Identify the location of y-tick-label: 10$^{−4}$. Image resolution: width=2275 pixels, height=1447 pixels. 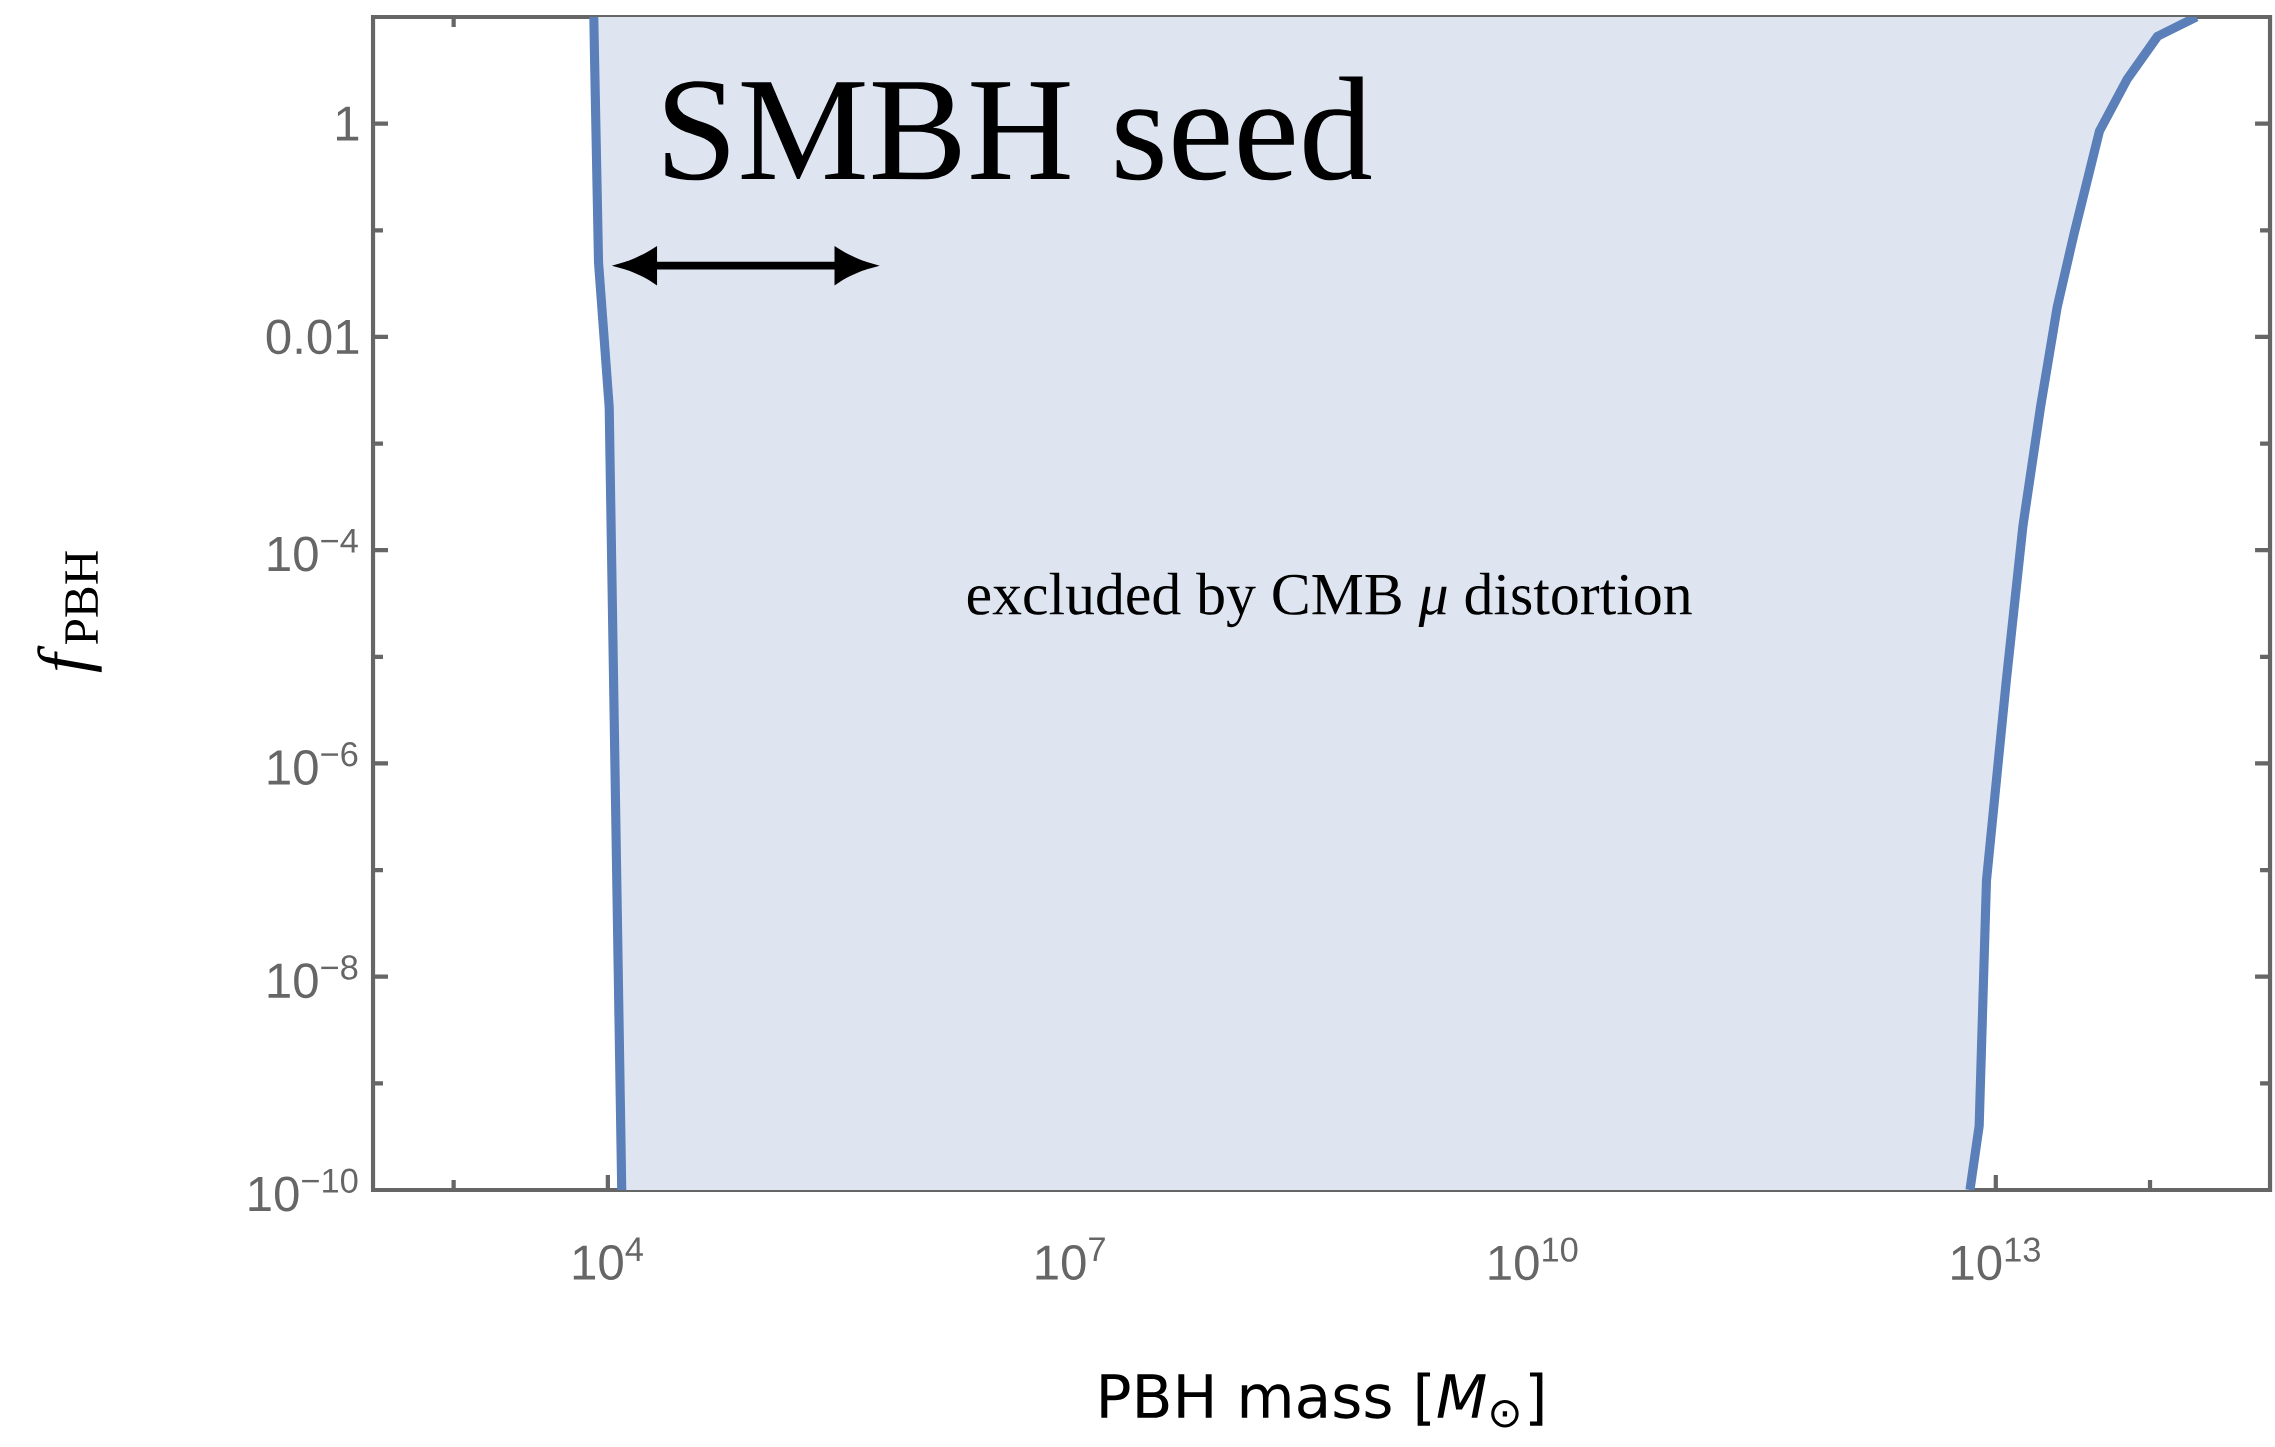
(313, 550).